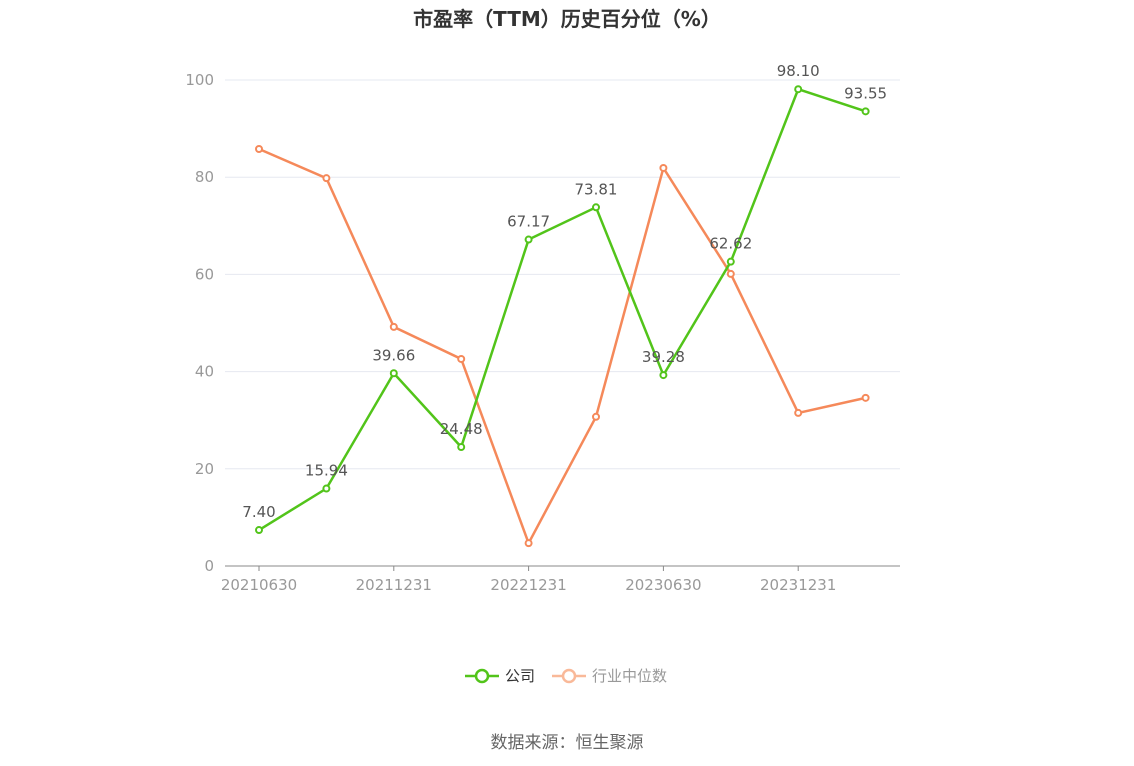 The height and width of the screenshot is (766, 1134). What do you see at coordinates (520, 676) in the screenshot?
I see `legend-label: 公司` at bounding box center [520, 676].